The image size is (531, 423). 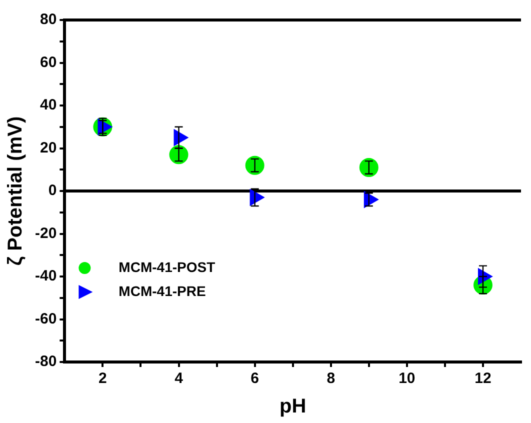 I want to click on y-tick-label: 40, so click(x=48, y=105).